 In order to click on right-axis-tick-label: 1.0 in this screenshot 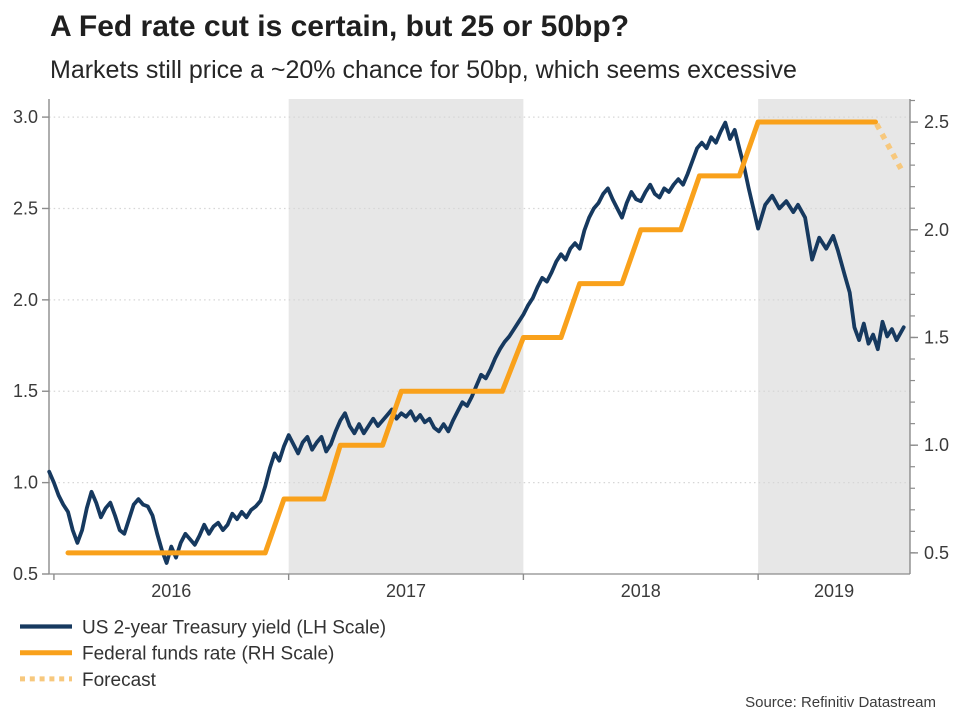, I will do `click(936, 445)`.